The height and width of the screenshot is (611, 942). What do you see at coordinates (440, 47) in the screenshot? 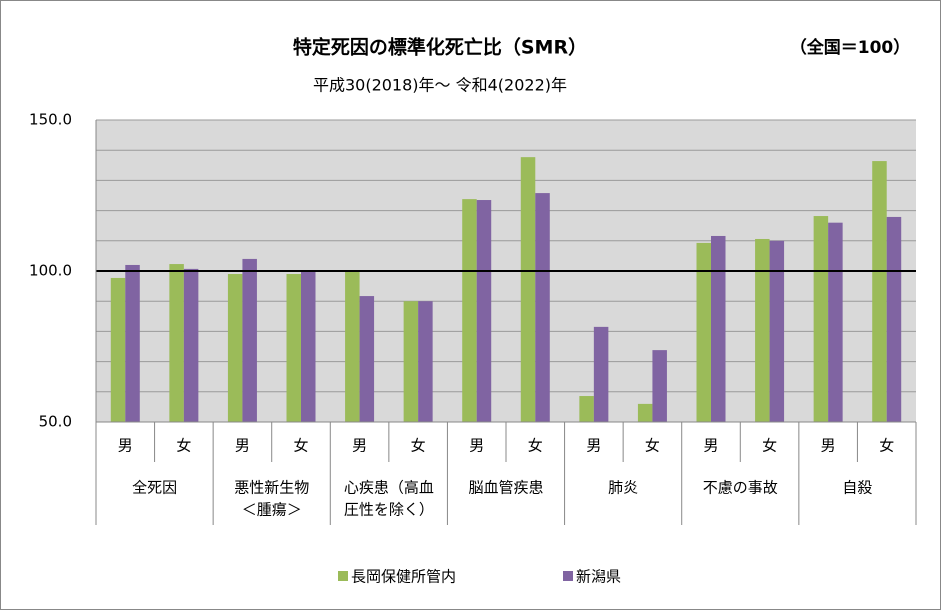
I see `chart-title: 特定死因の標準化死亡比（SMR）` at bounding box center [440, 47].